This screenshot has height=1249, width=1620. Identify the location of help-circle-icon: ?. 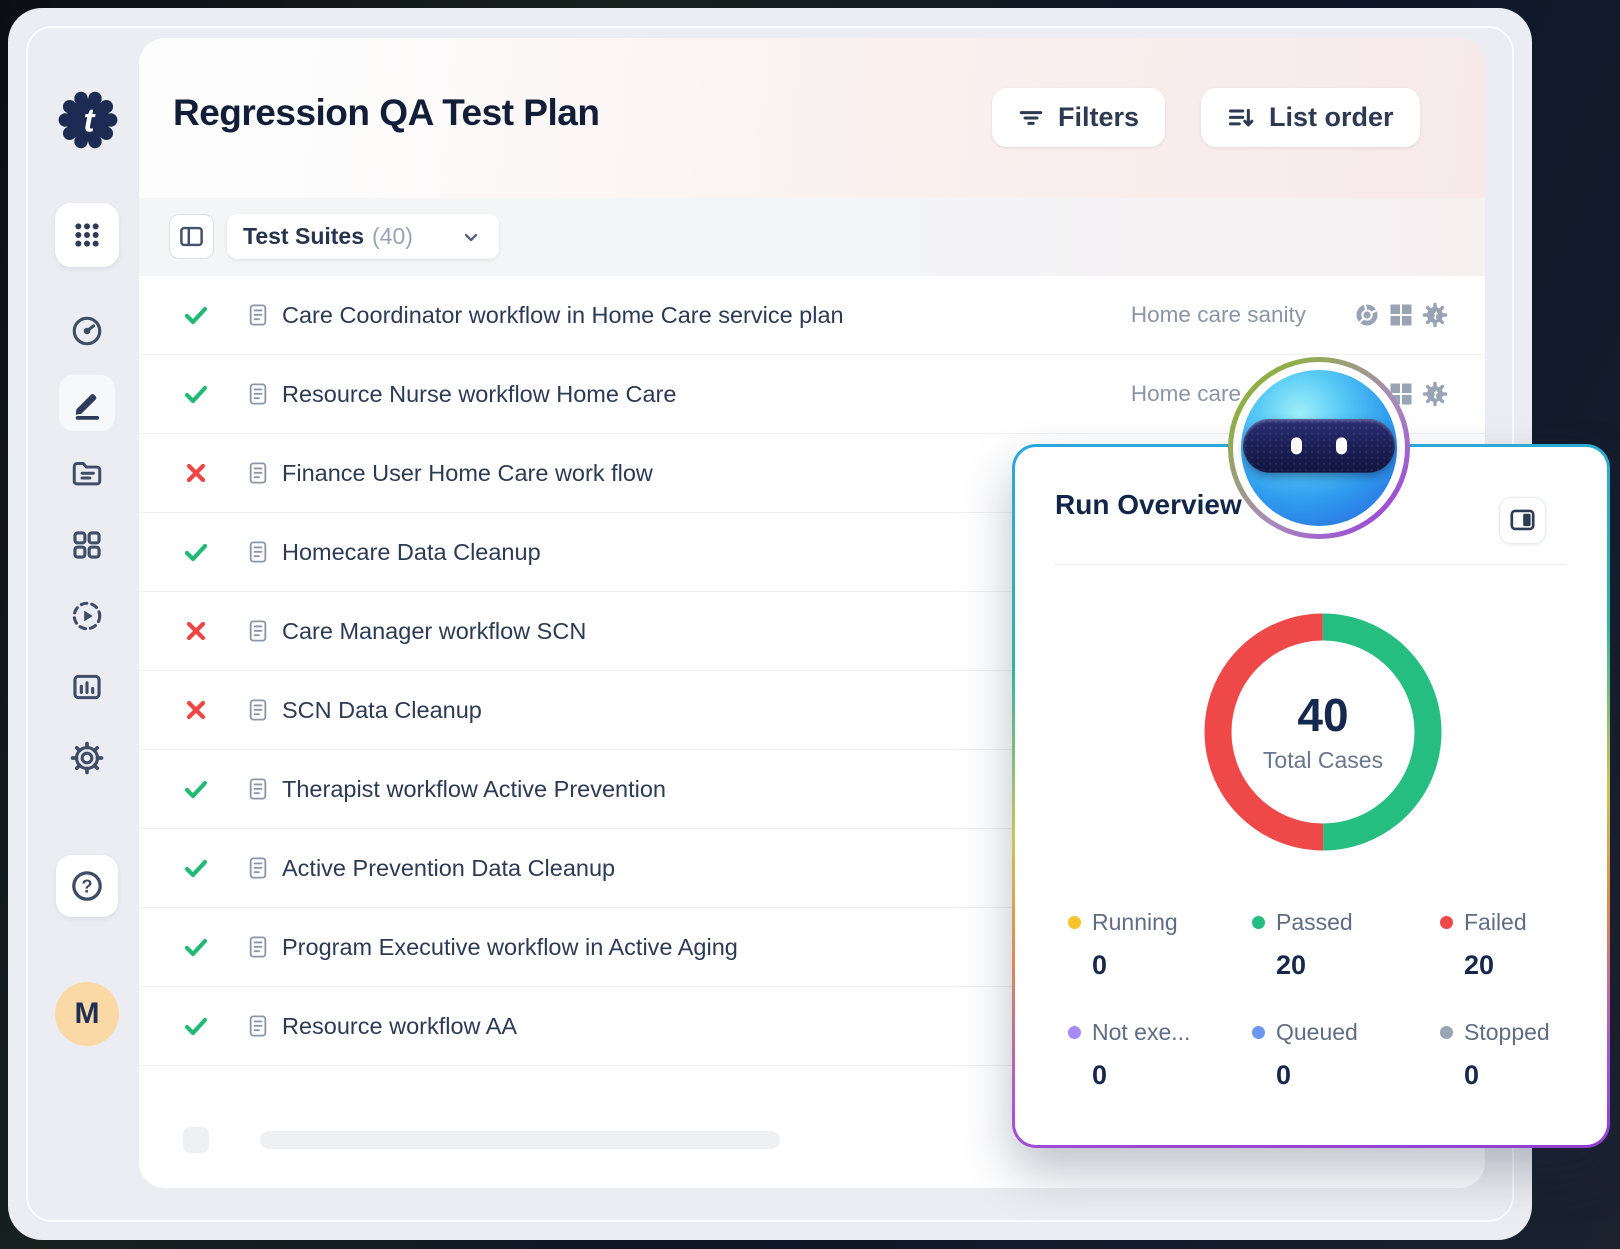
(87, 886).